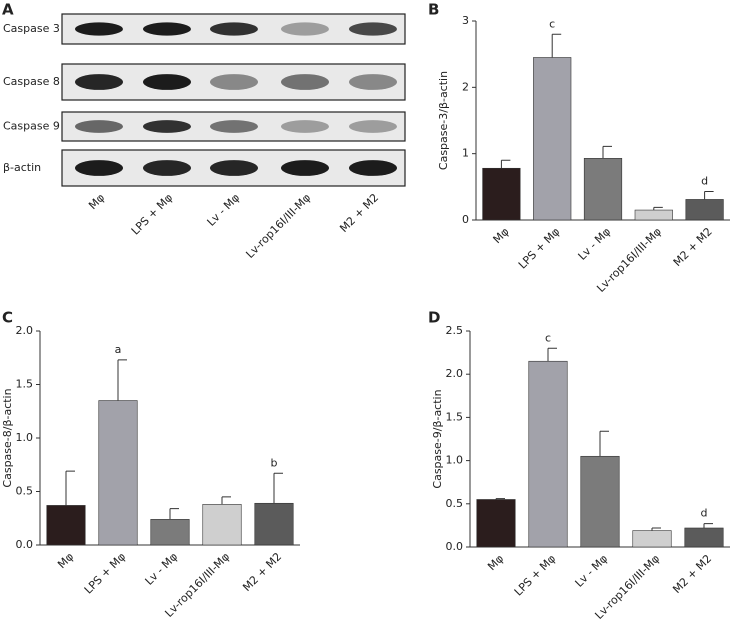 The image size is (735, 623). I want to click on panel-letter: B, so click(433, 10).